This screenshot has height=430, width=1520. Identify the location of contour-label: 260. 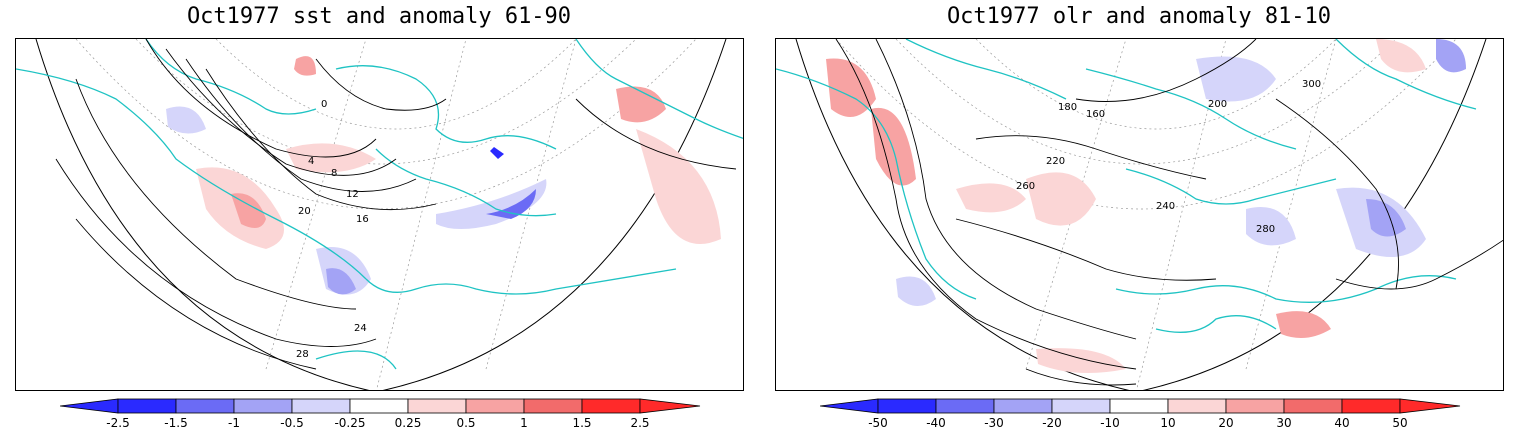
(1025, 186).